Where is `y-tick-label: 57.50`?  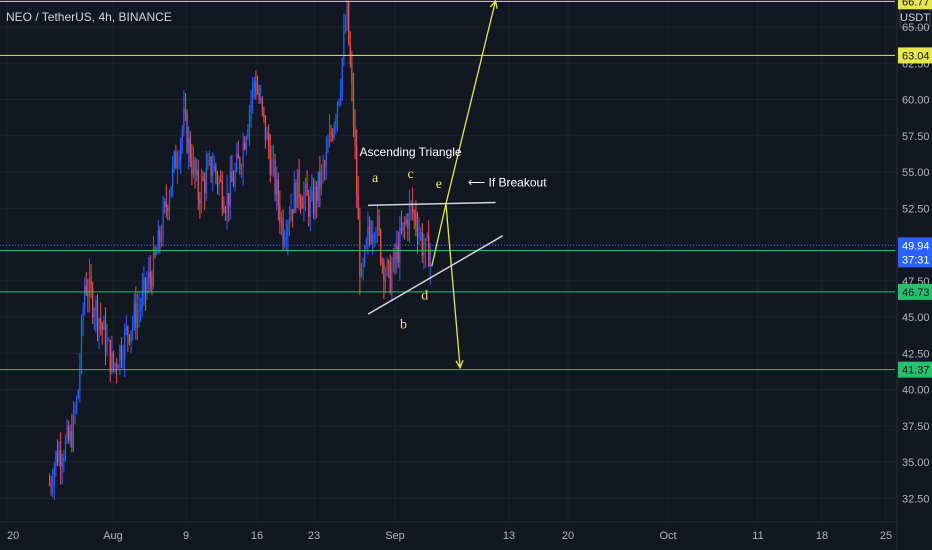 y-tick-label: 57.50 is located at coordinates (916, 137).